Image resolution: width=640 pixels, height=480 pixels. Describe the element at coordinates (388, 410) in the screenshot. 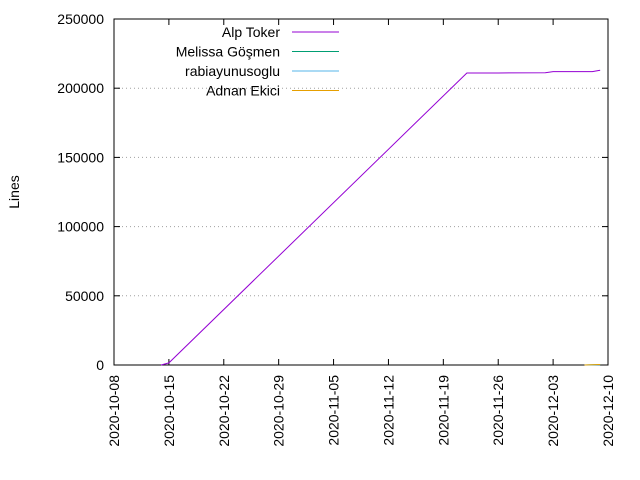

I see `x-tick-label: 2020-11-12` at that location.